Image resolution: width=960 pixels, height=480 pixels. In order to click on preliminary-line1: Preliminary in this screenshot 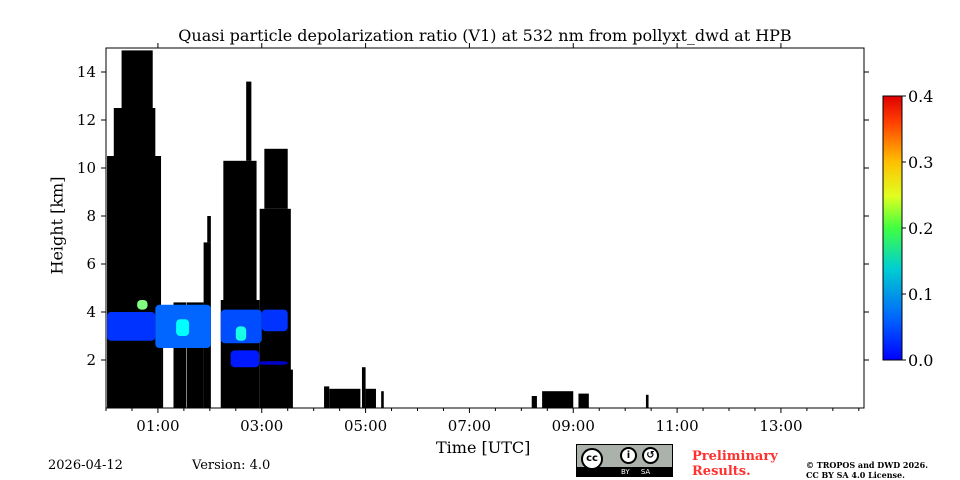, I will do `click(735, 456)`.